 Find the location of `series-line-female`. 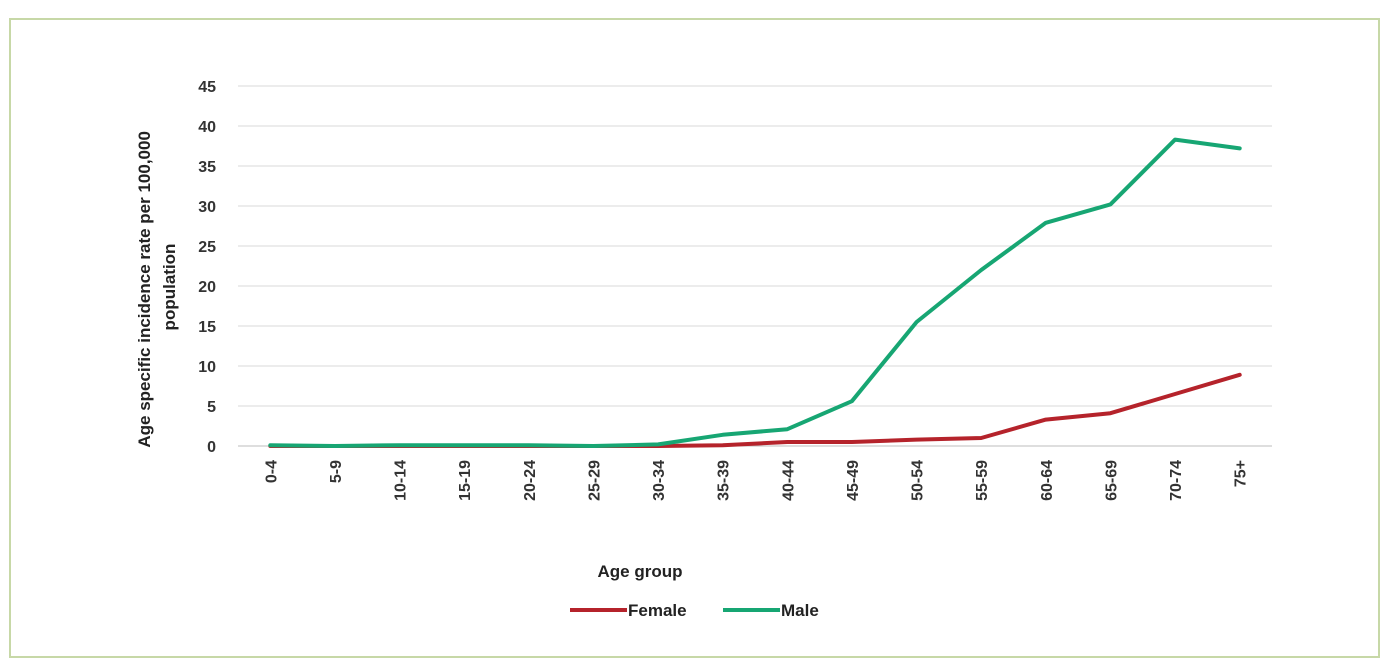

series-line-female is located at coordinates (755, 410).